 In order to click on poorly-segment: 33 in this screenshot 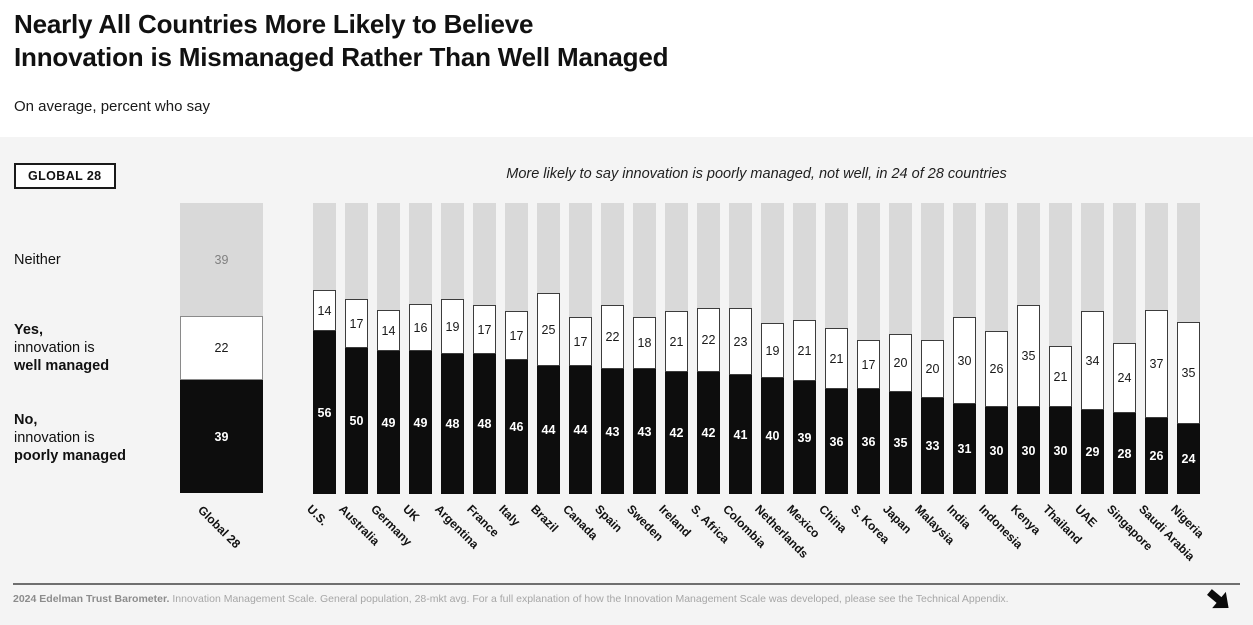, I will do `click(932, 446)`.